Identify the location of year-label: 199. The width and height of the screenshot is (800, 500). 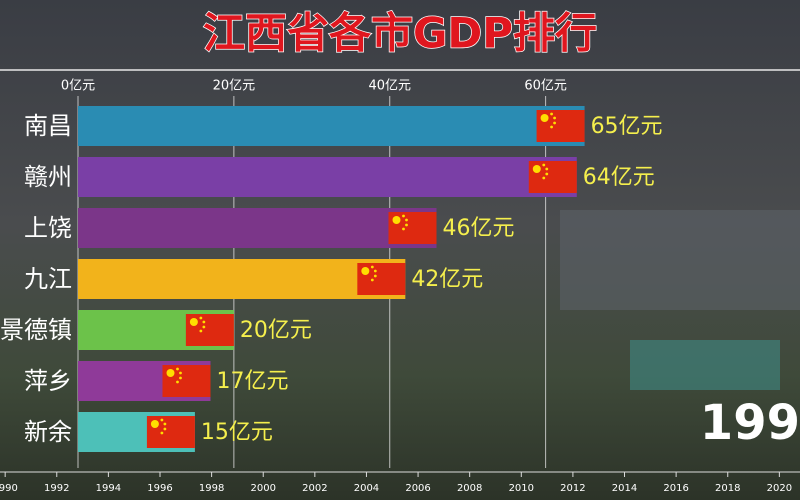
(750, 423).